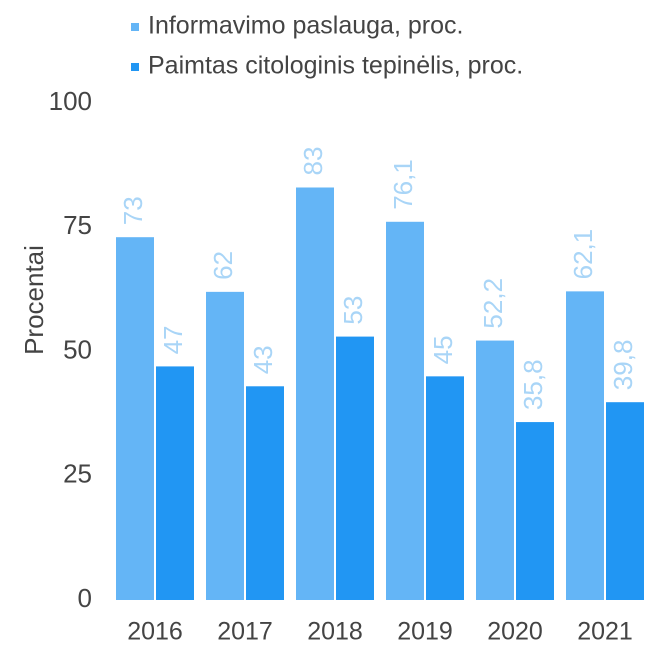  What do you see at coordinates (70, 101) in the screenshot?
I see `y-tick-label: 100` at bounding box center [70, 101].